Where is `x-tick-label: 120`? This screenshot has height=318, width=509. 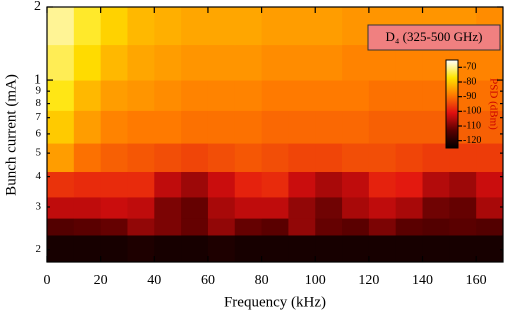
x-tick-label: 120 is located at coordinates (368, 280).